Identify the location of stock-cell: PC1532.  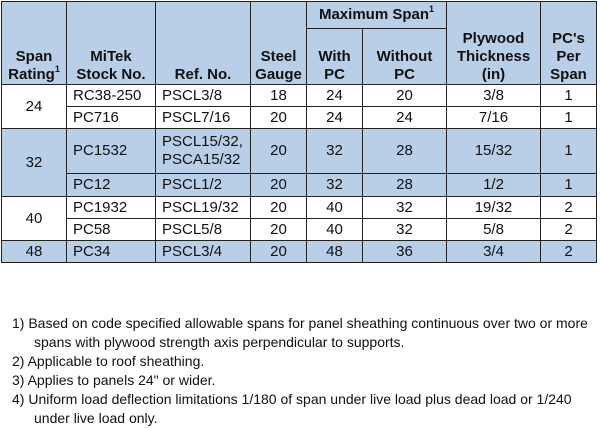
(111, 151).